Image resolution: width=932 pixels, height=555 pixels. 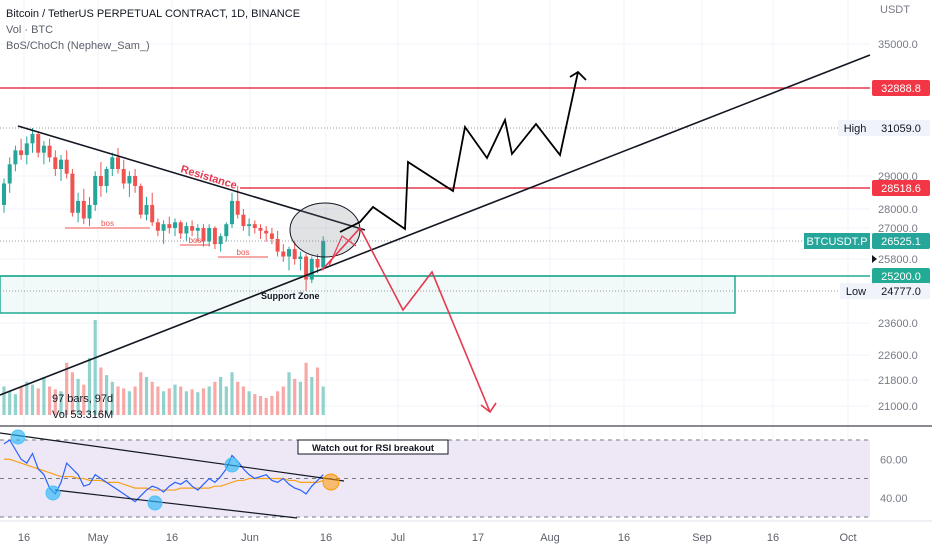 What do you see at coordinates (898, 407) in the screenshot?
I see `price-tick-label: 21000.0` at bounding box center [898, 407].